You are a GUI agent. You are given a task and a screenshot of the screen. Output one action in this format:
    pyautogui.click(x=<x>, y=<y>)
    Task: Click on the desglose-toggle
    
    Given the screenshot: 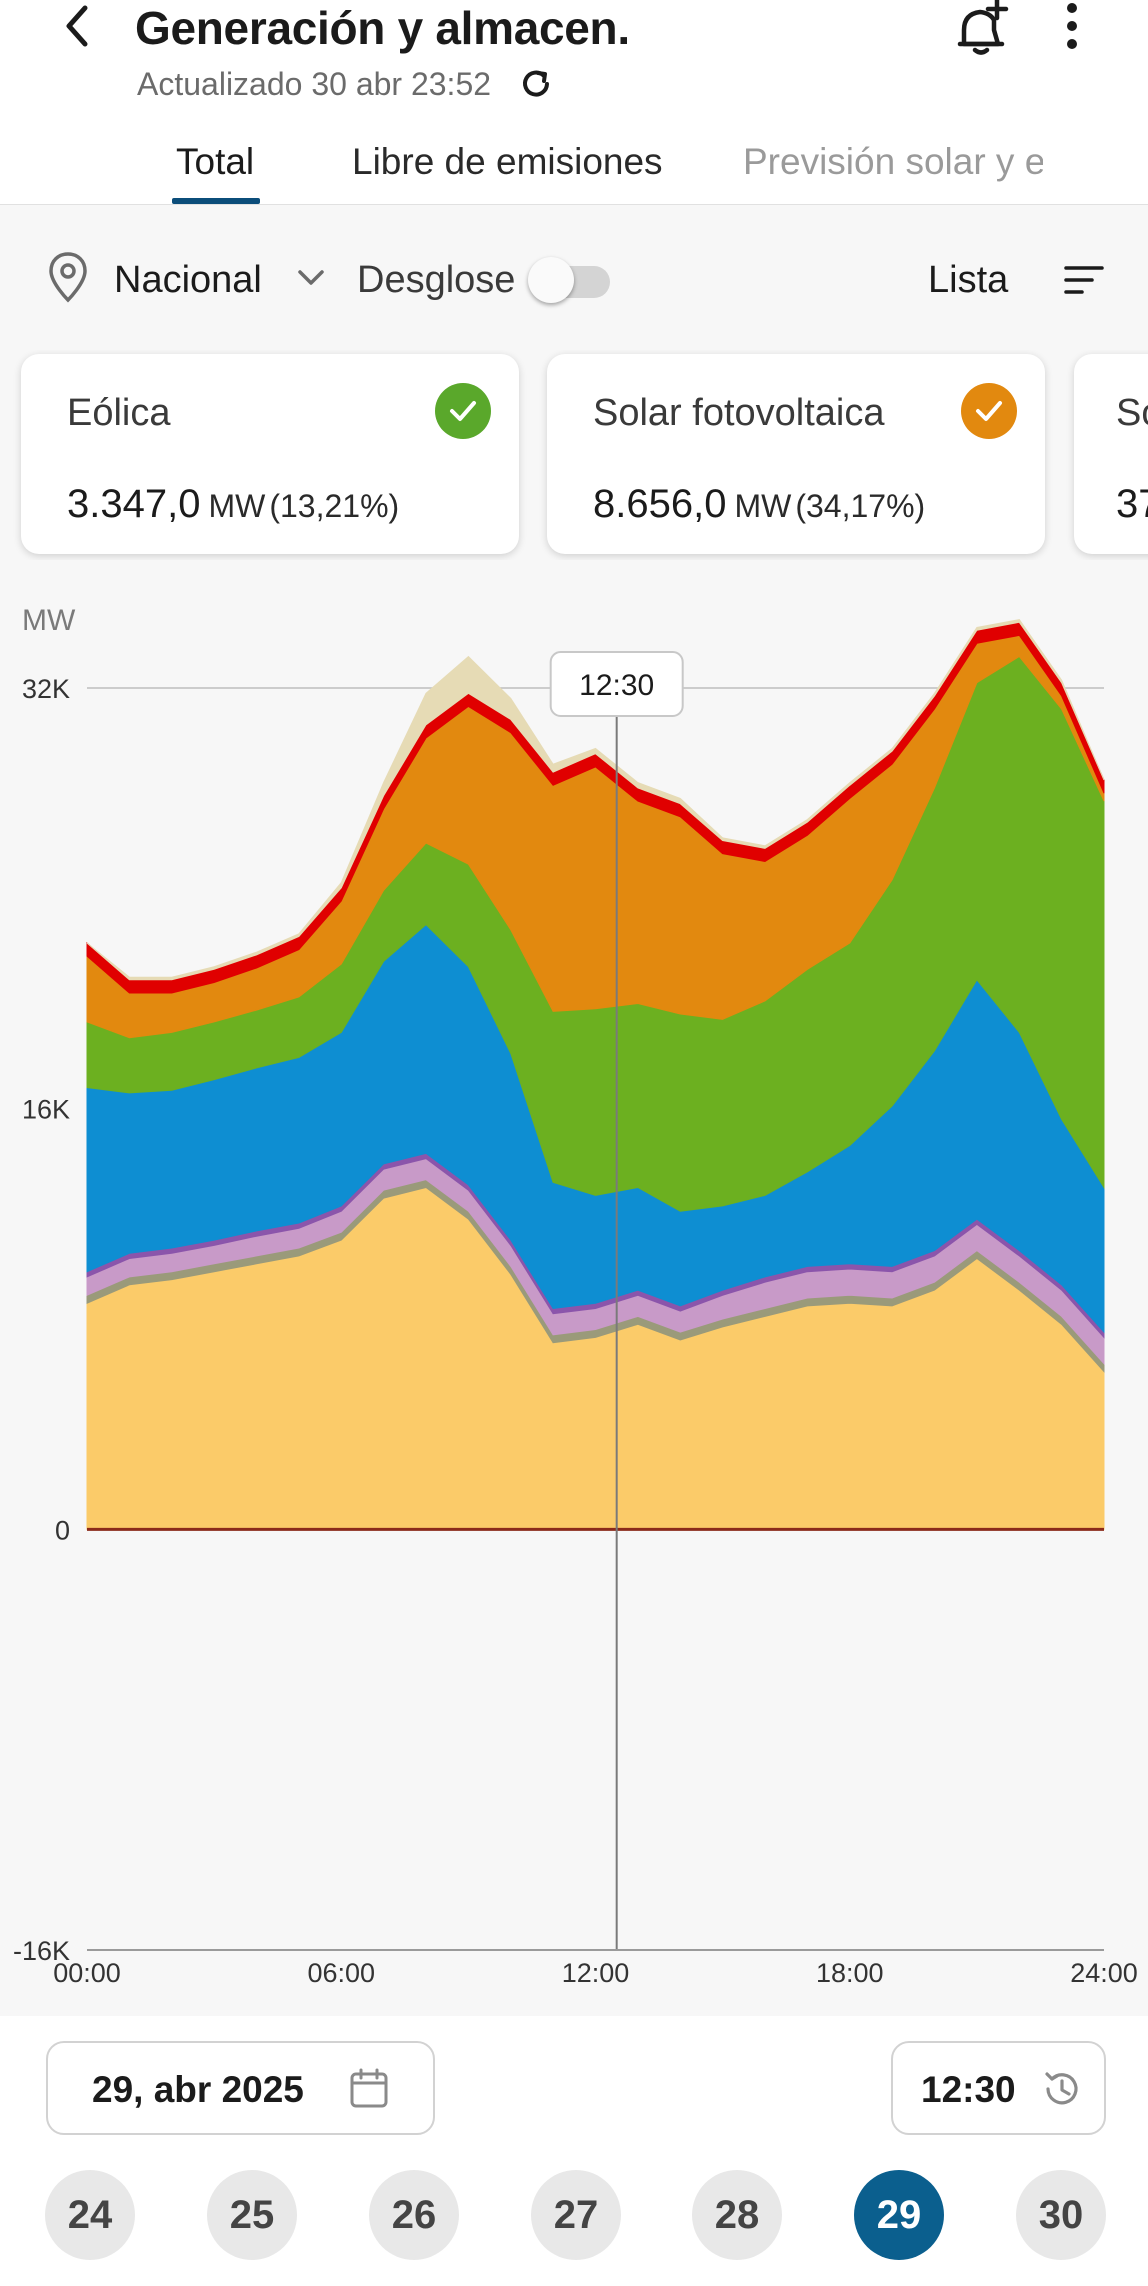 What is the action you would take?
    pyautogui.click(x=570, y=280)
    